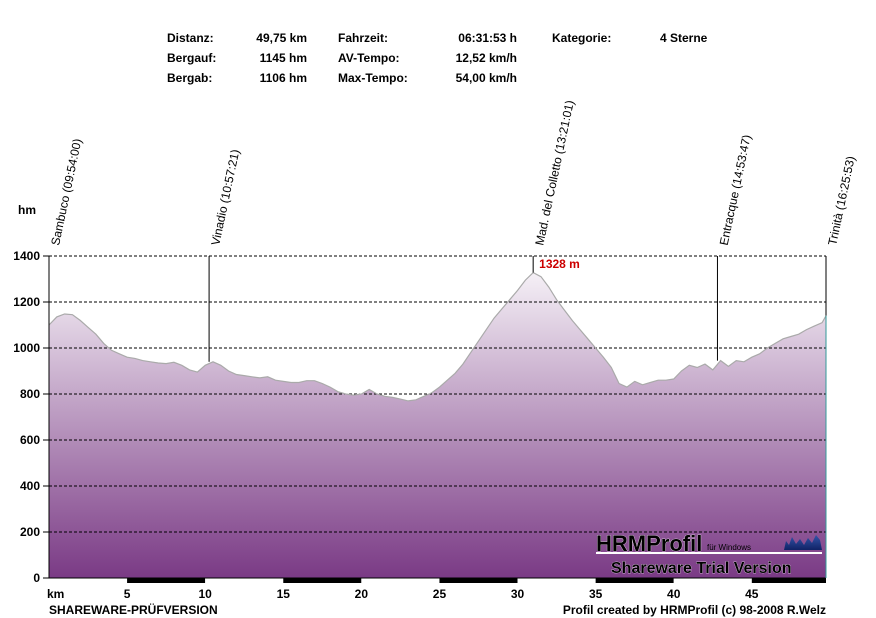  Describe the element at coordinates (487, 38) in the screenshot. I see `stat-value-ride-time: 06:31:53 h` at that location.